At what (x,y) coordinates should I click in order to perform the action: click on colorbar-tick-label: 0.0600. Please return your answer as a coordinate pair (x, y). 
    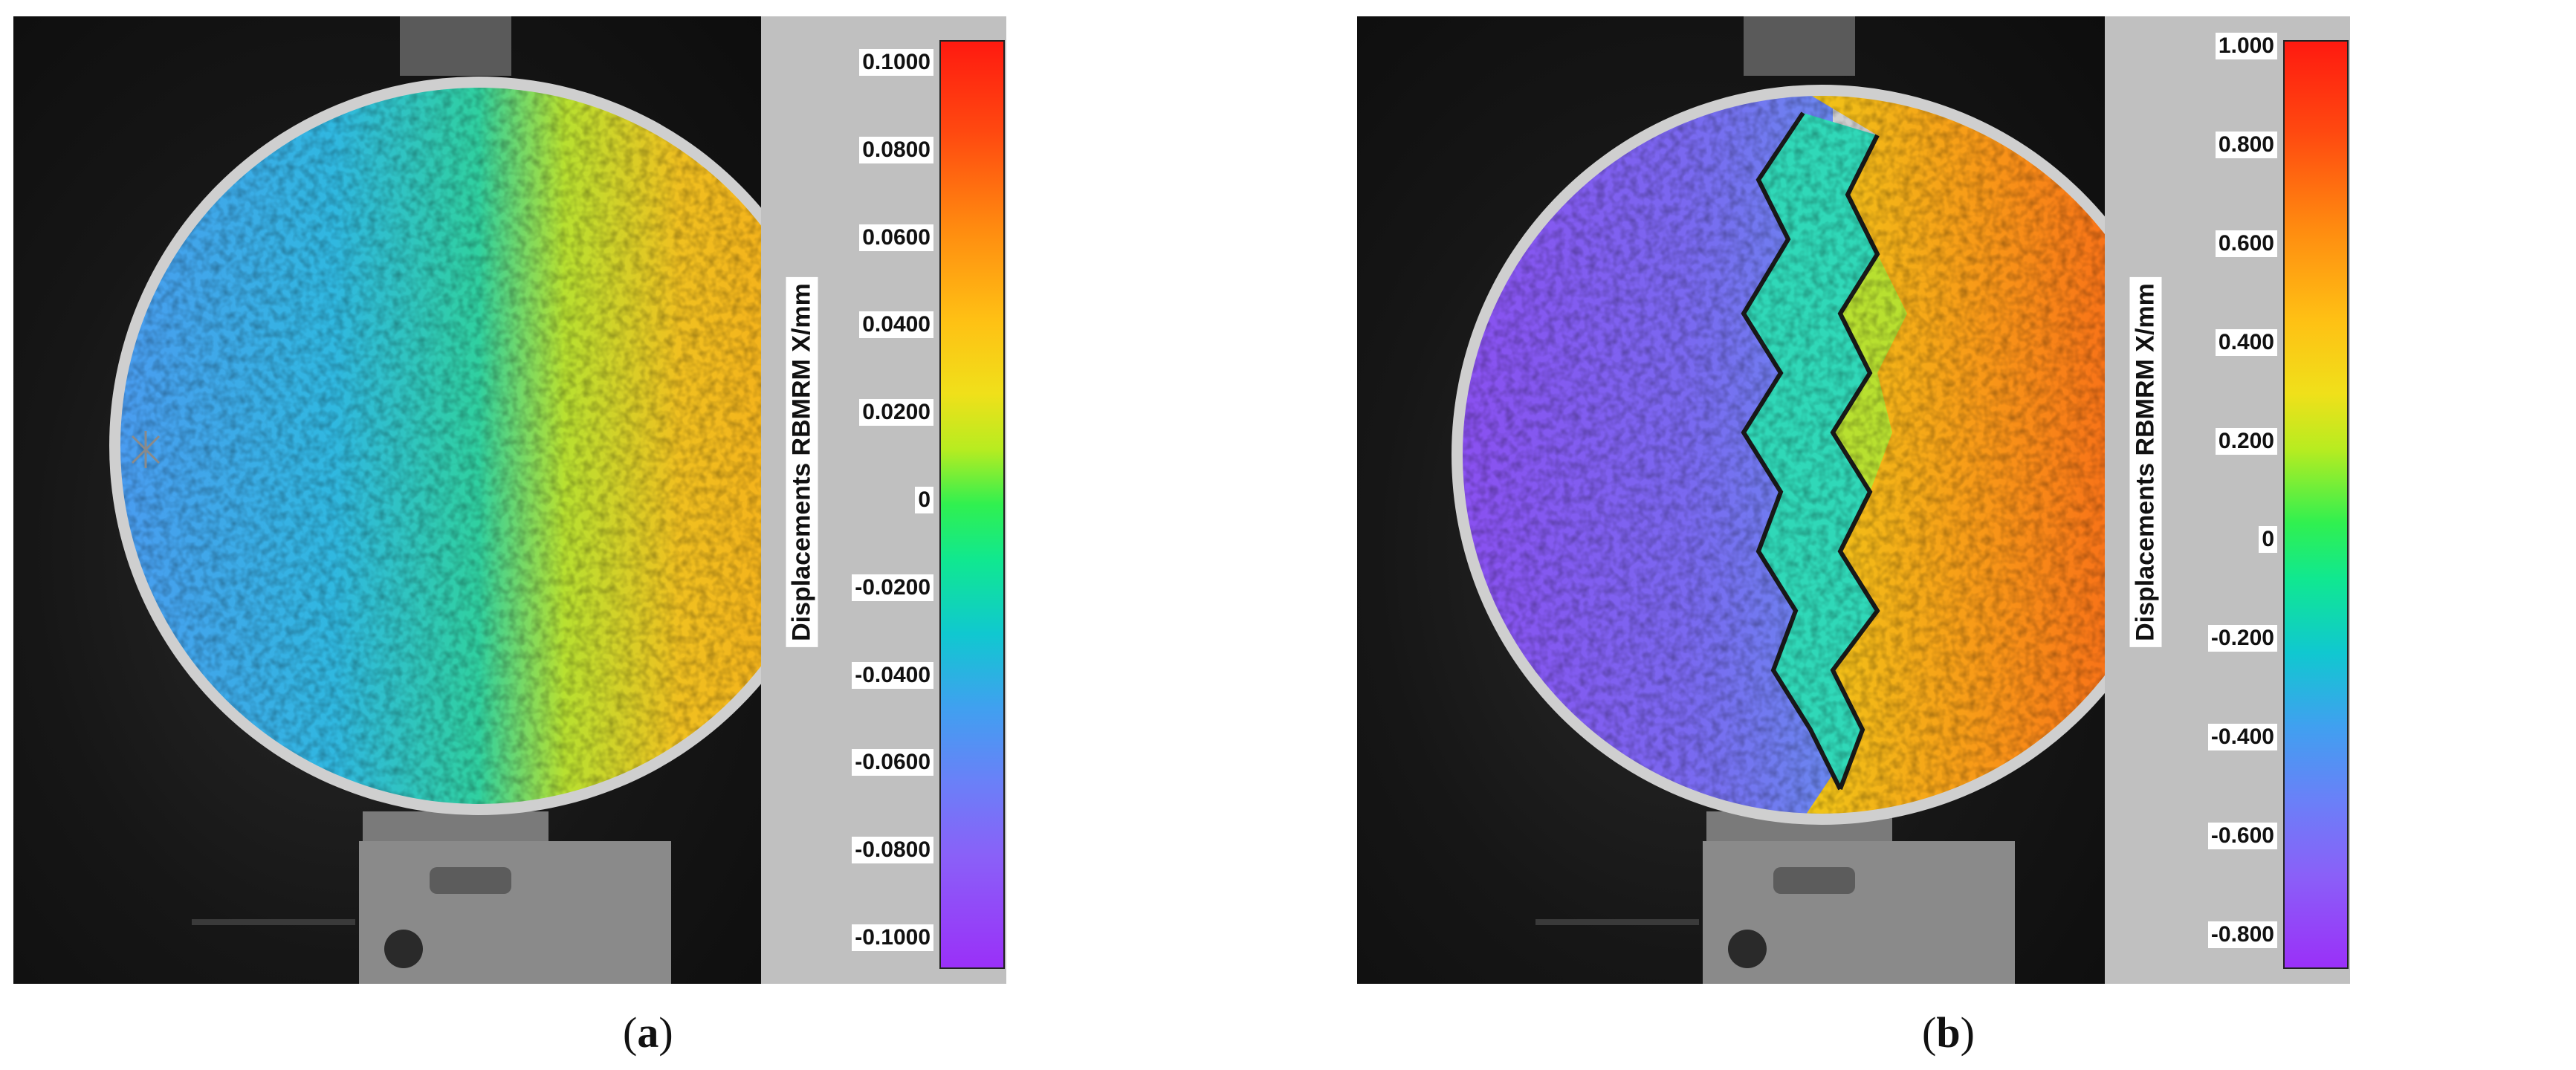
    Looking at the image, I should click on (896, 237).